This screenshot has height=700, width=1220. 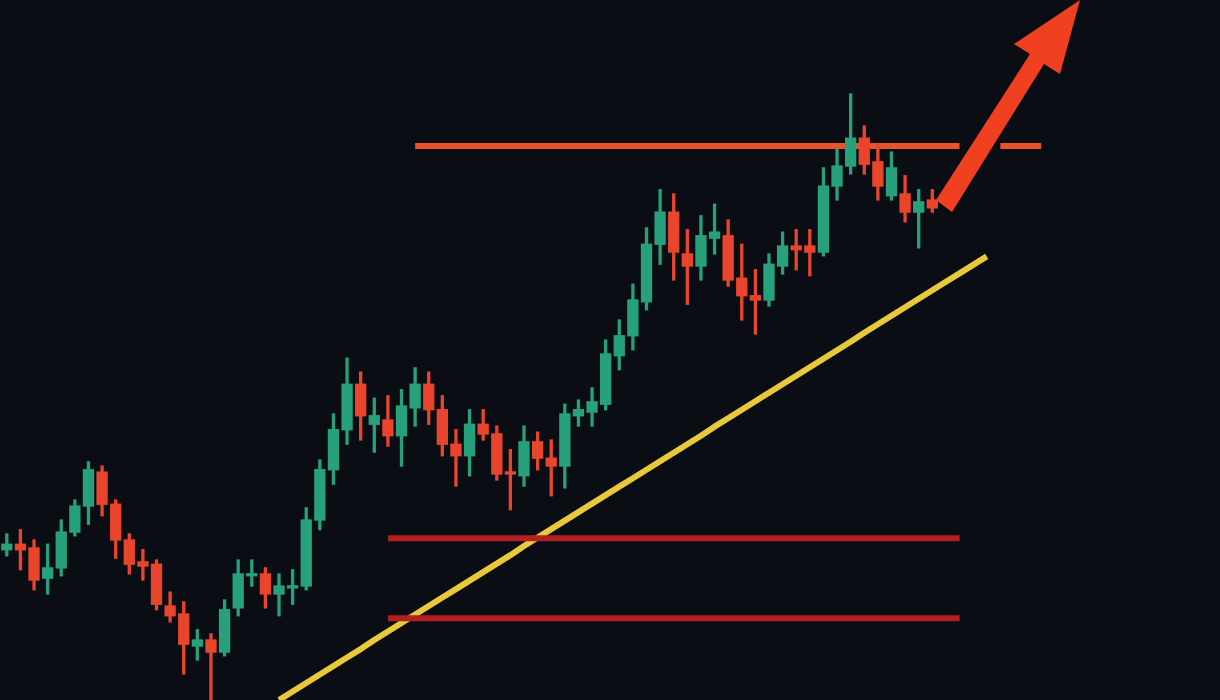 I want to click on candlestick, so click(x=211, y=666).